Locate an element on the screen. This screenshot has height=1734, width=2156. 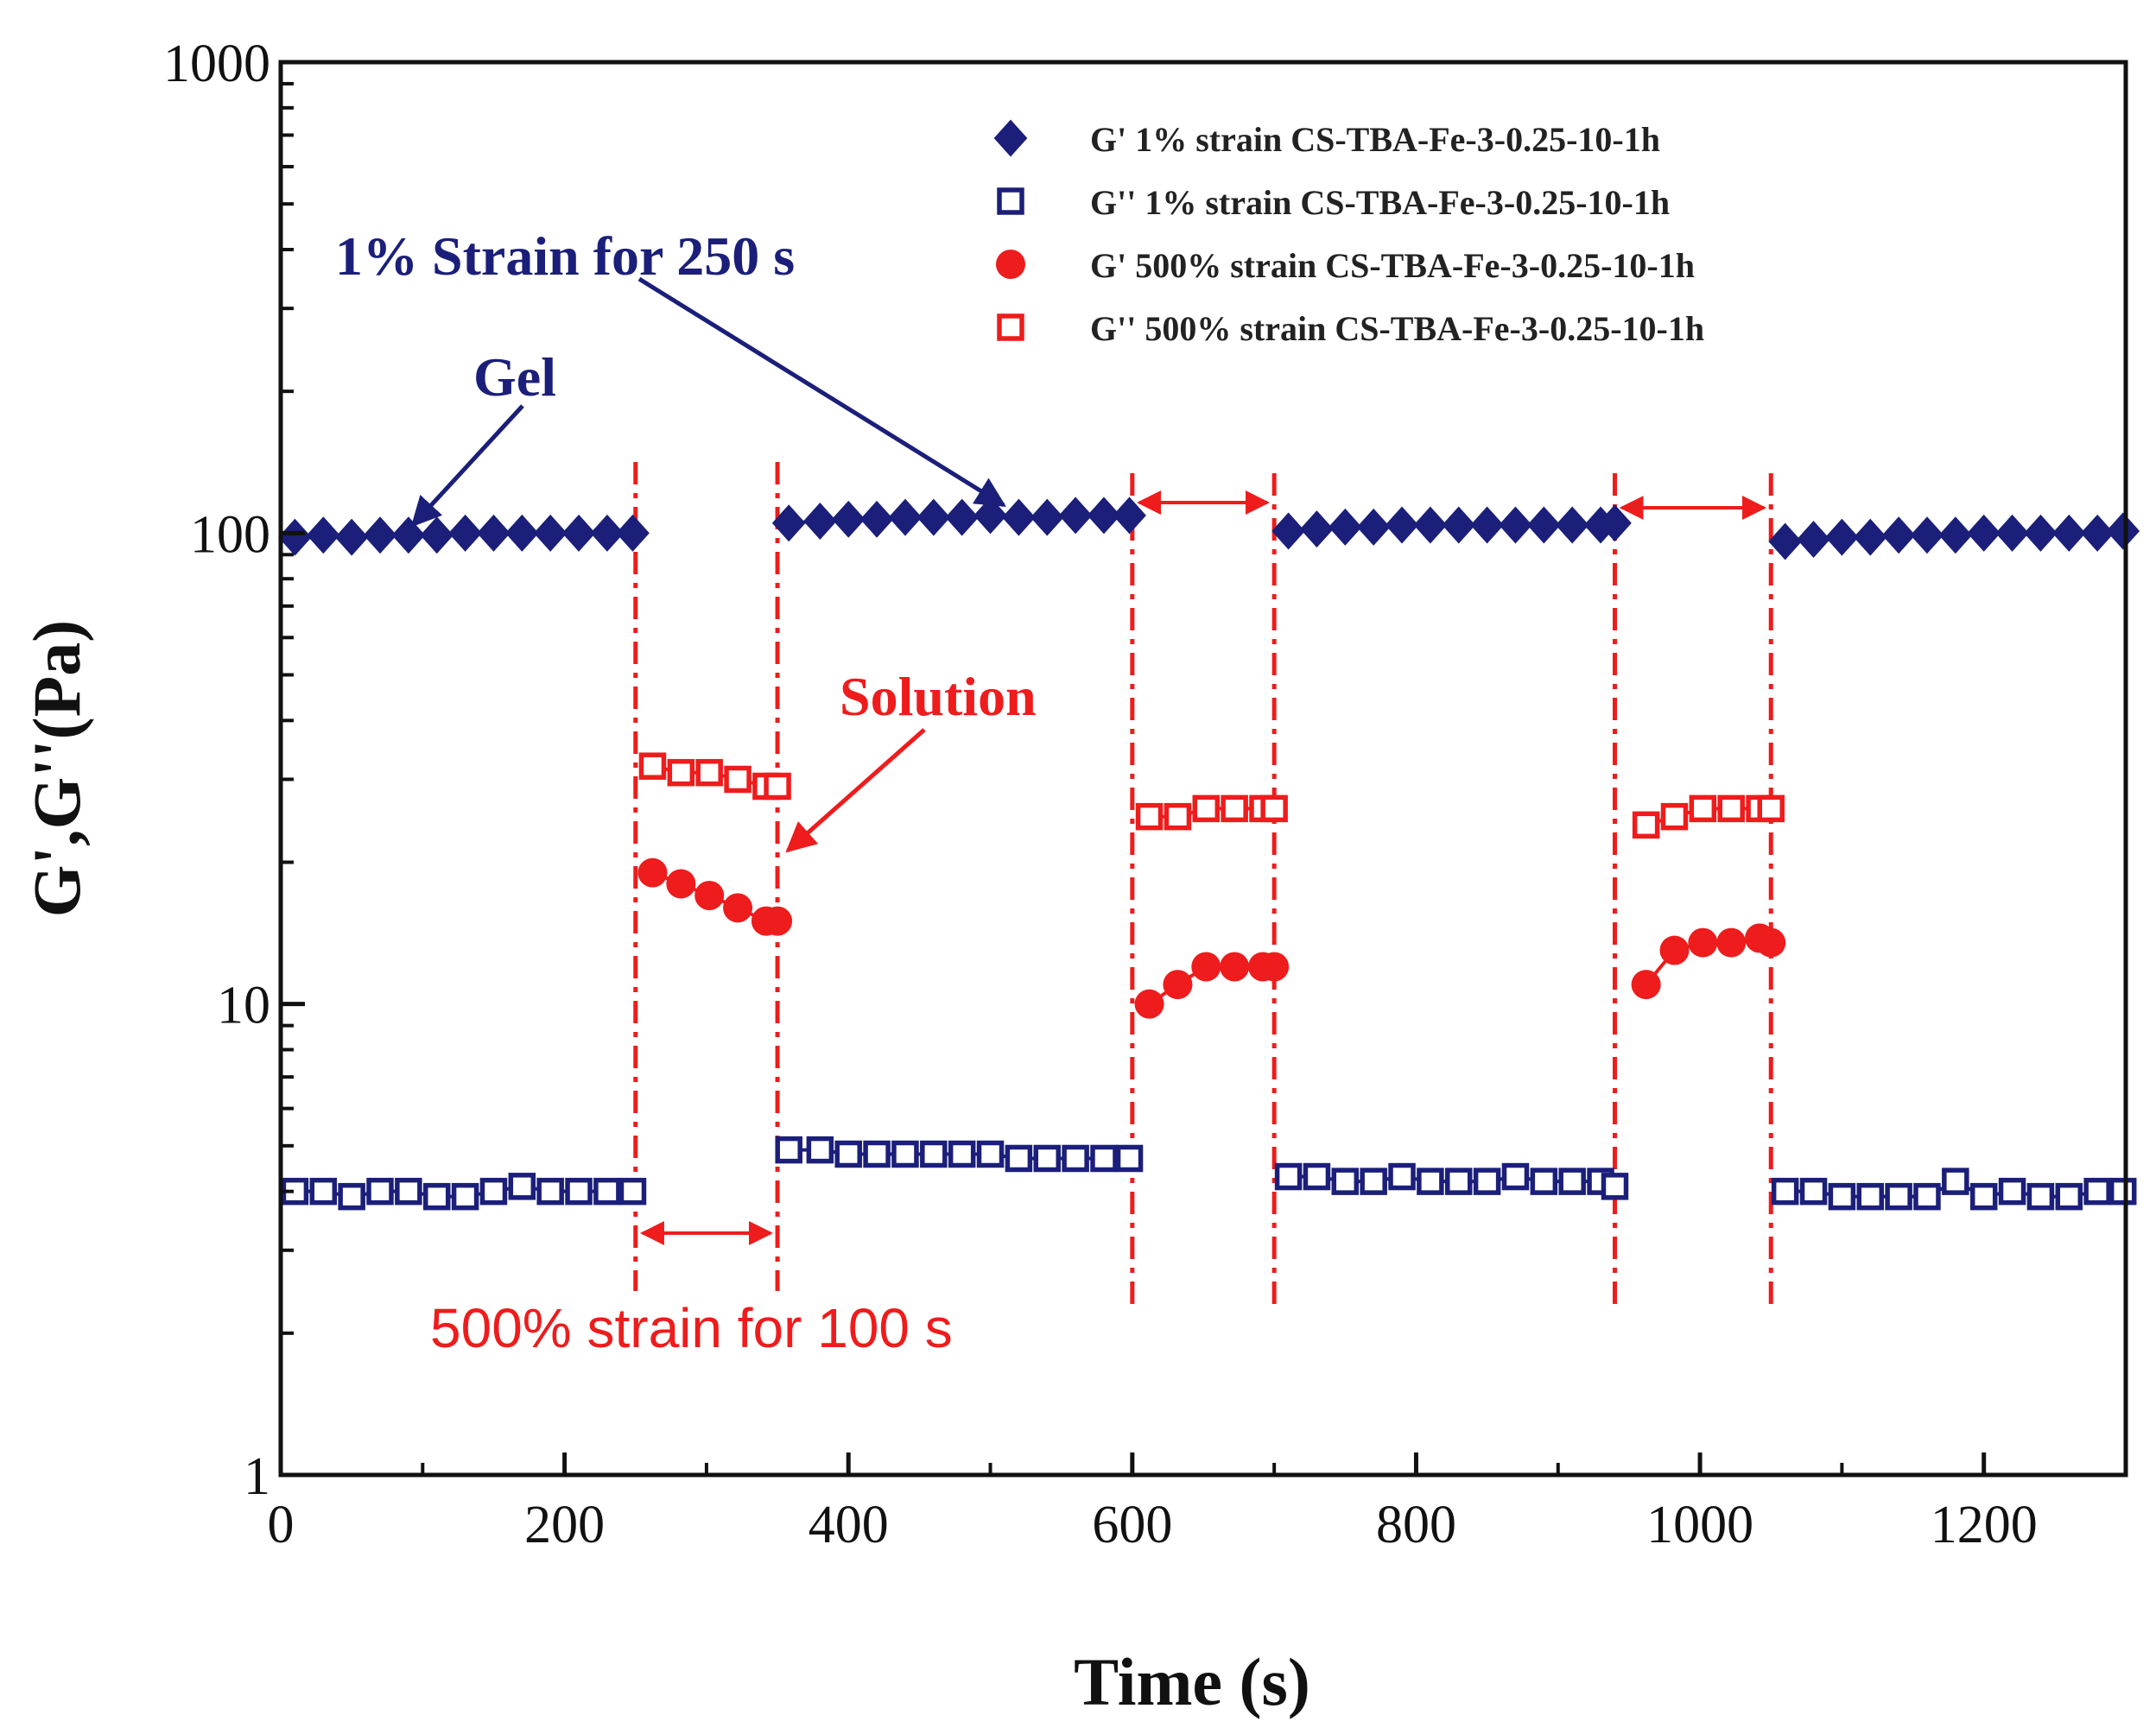
legend-entry-0: G' 1% strain CS-TBA-Fe-3-0.25-10-1h is located at coordinates (1375, 139).